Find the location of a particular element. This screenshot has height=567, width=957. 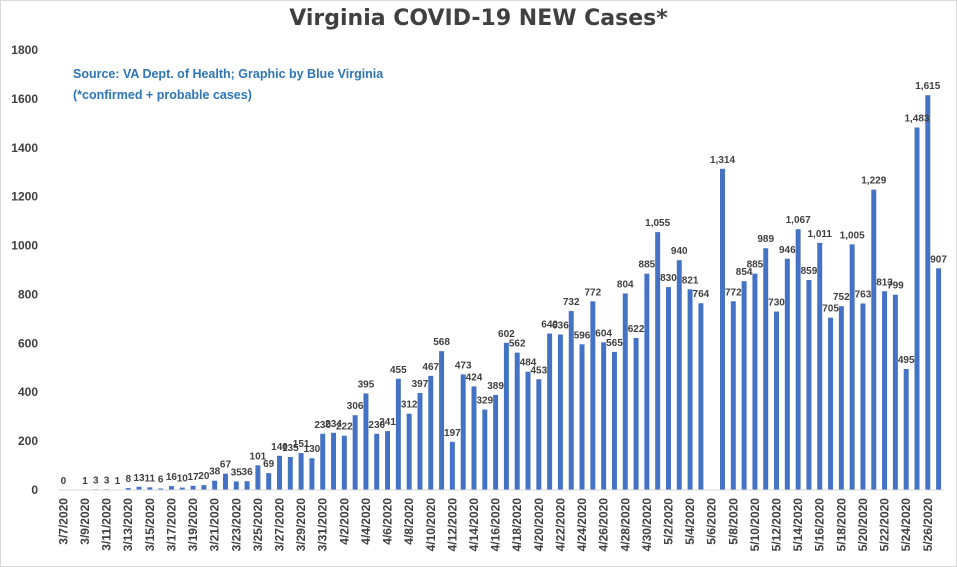

data-label: 562 is located at coordinates (517, 344).